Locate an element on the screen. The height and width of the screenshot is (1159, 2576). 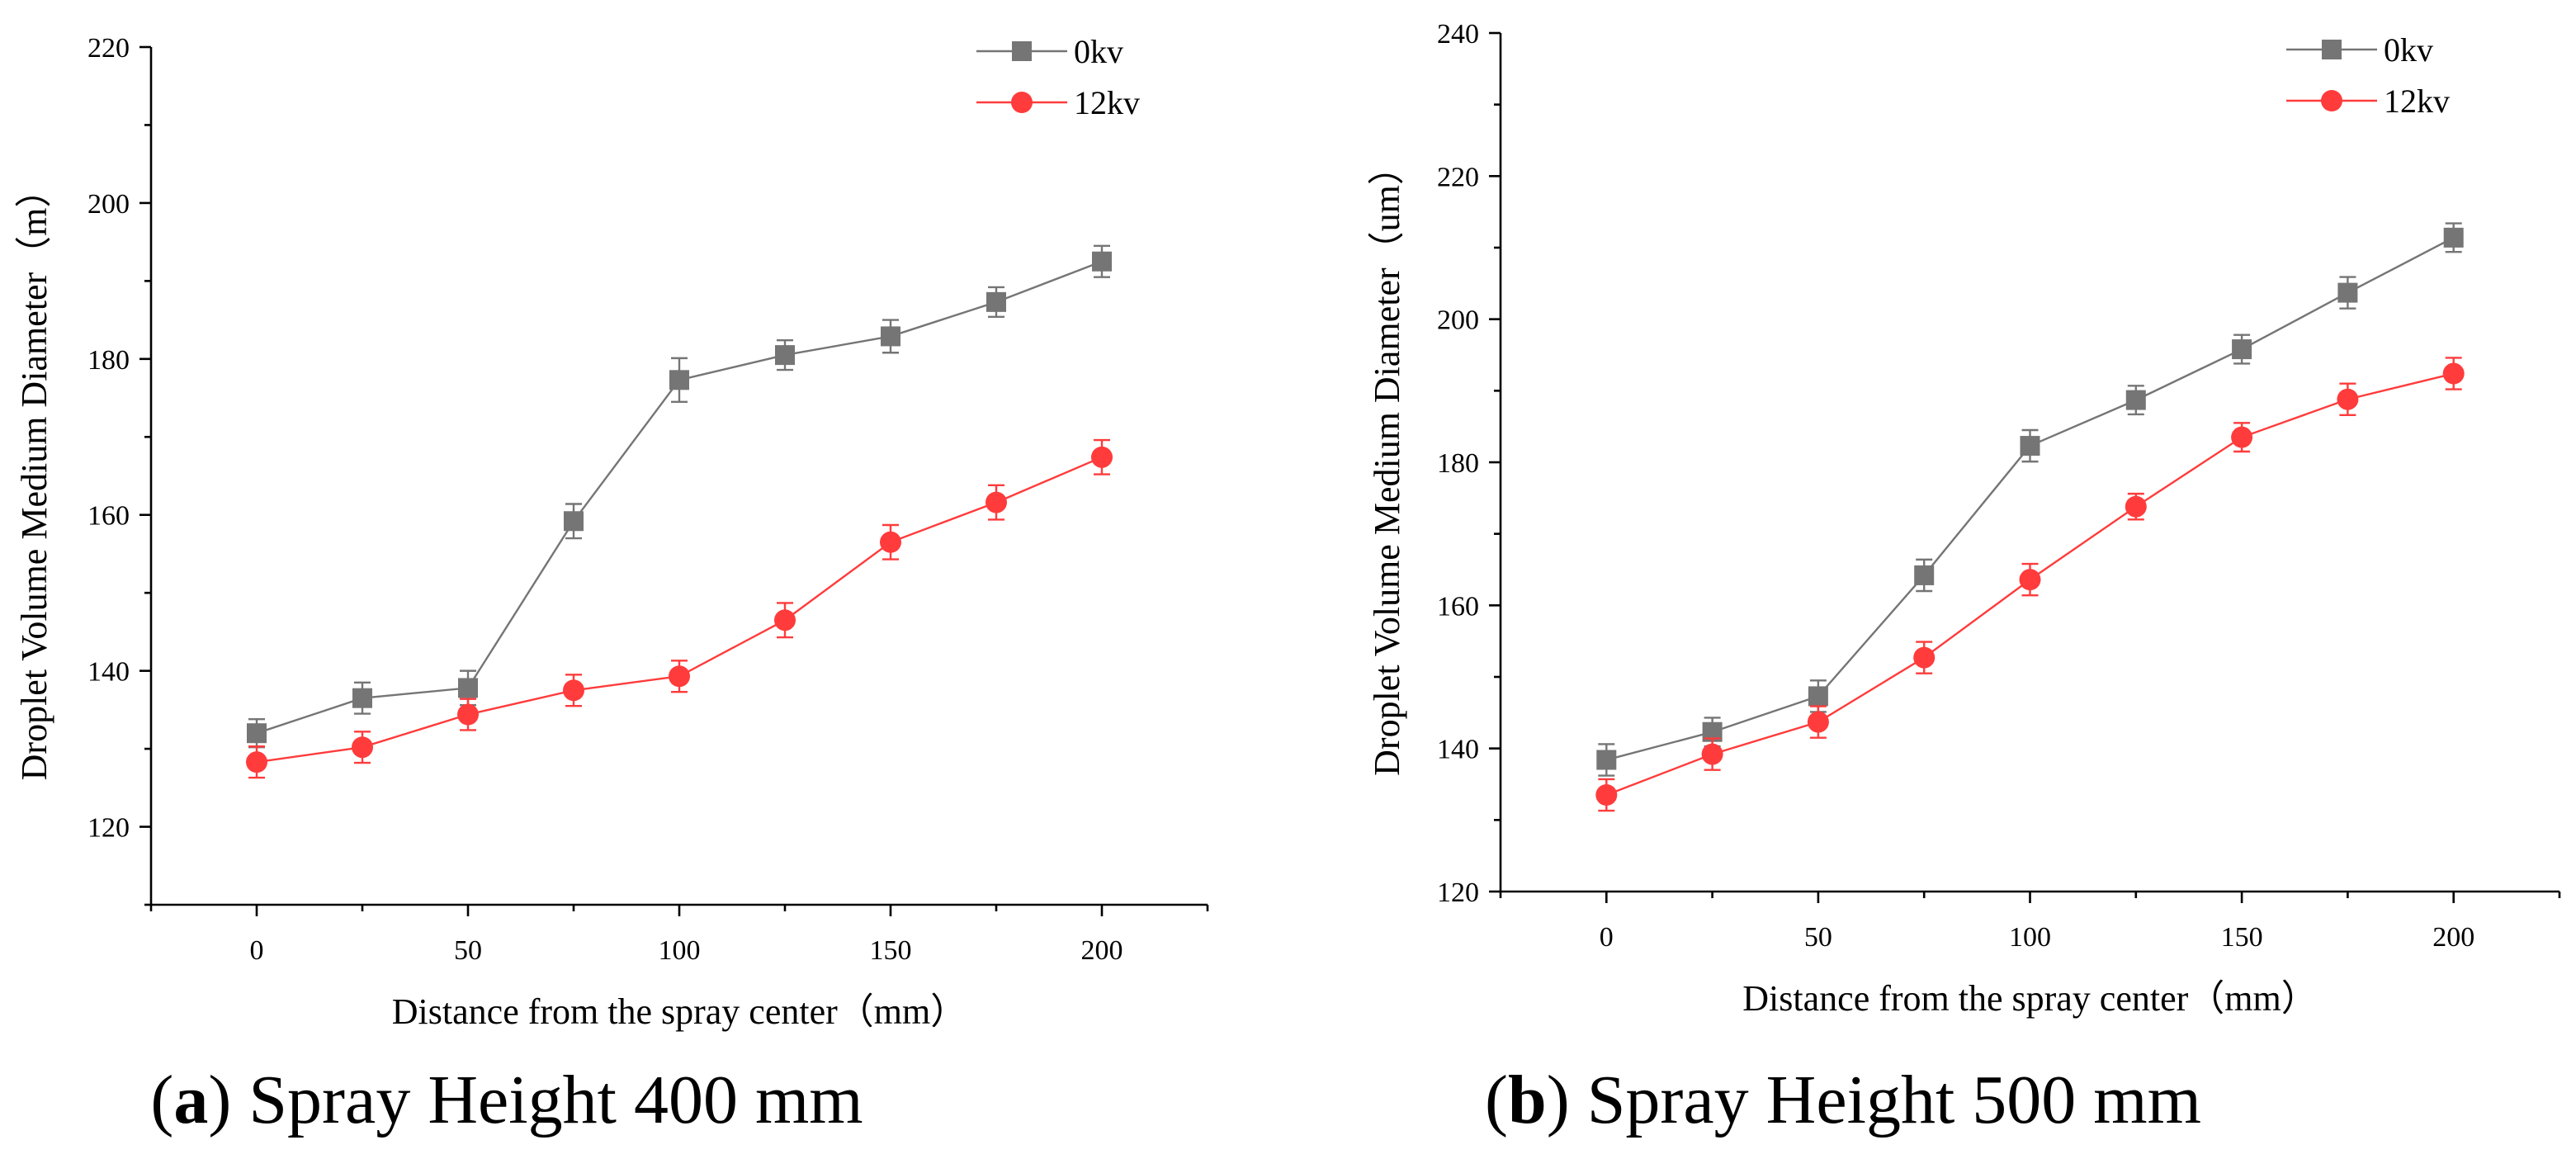
y-axis-label: Droplet Volume Medium Diameter（um） is located at coordinates (1387, 463).